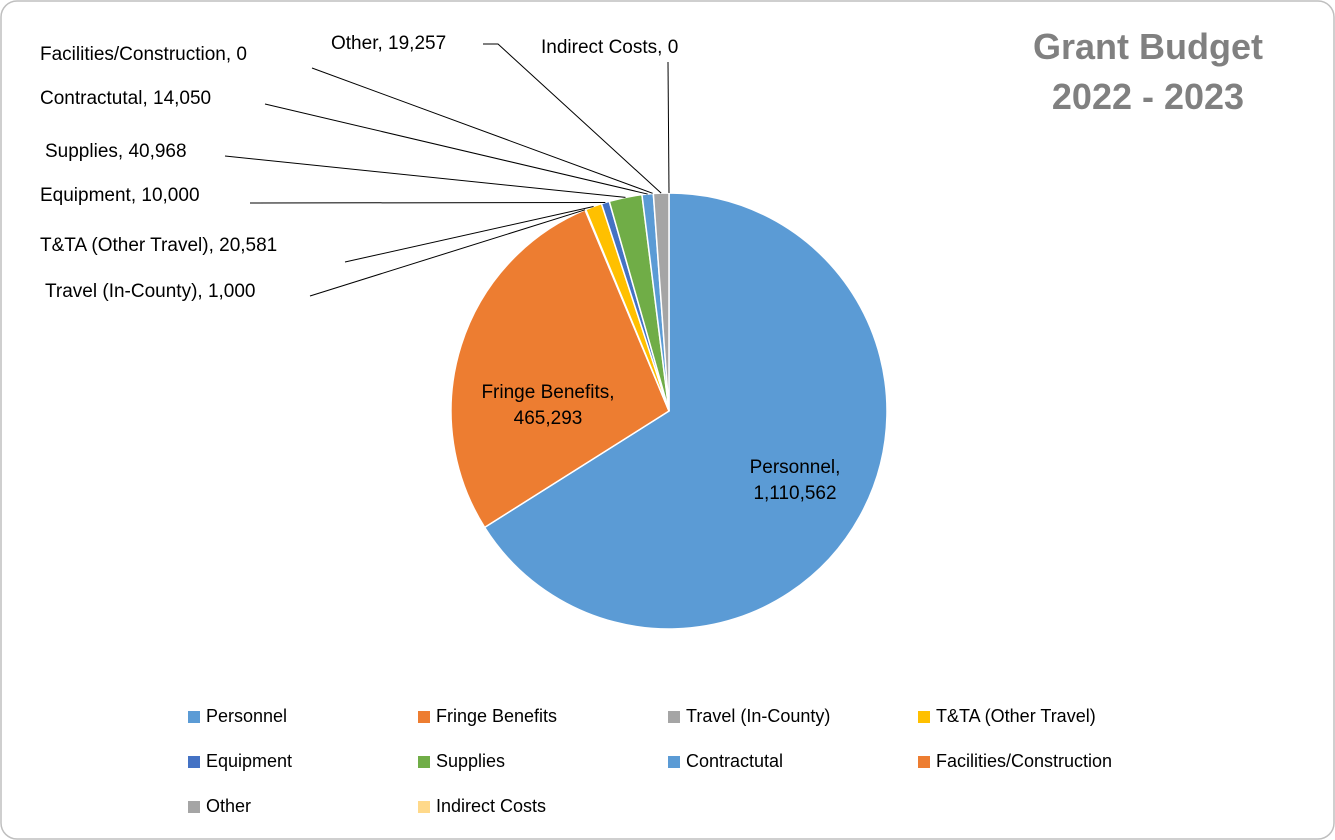 The width and height of the screenshot is (1335, 840). Describe the element at coordinates (734, 761) in the screenshot. I see `legend-label: Contractutal` at that location.